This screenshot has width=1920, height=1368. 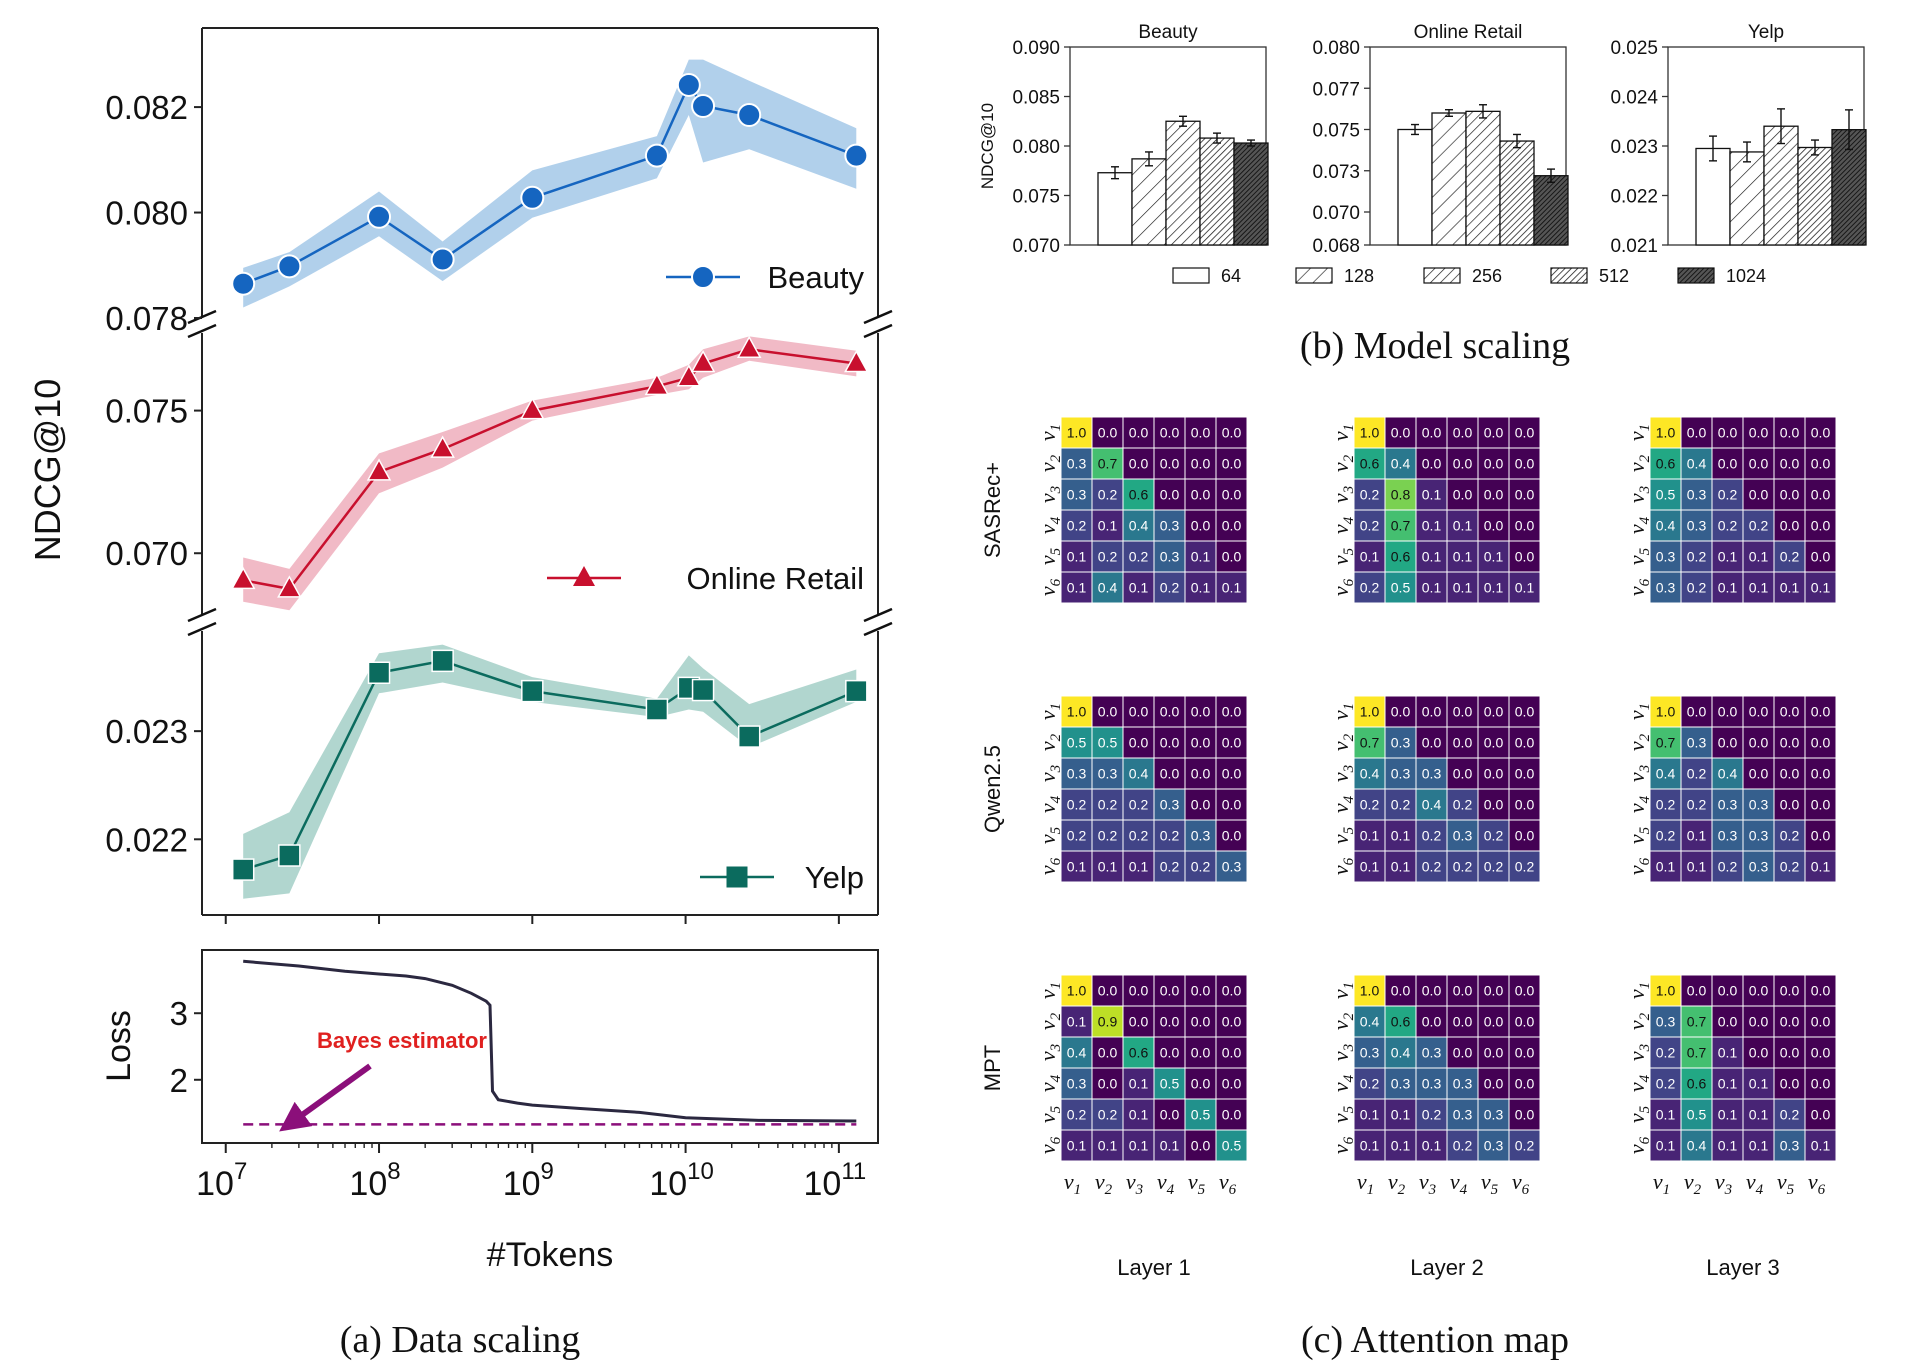 I want to click on heatmap-value: 0.4, so click(x=1077, y=1053).